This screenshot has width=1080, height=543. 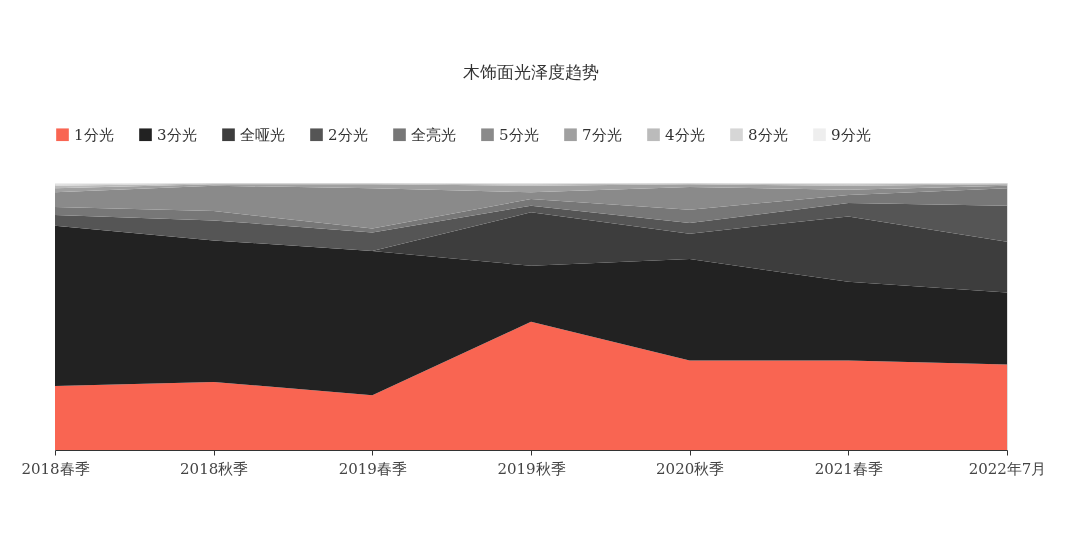 I want to click on x-tick-label: 2022年7月, so click(x=1007, y=468).